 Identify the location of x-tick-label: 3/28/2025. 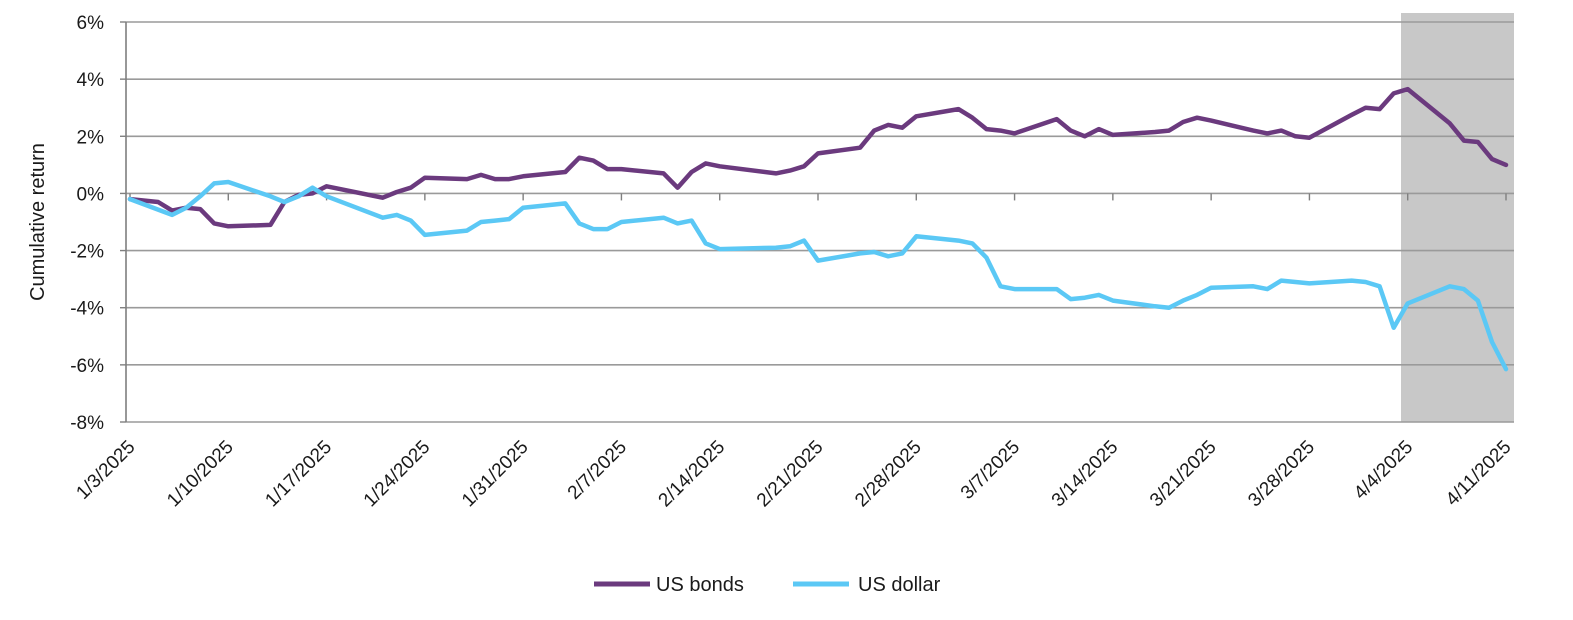
(1281, 474).